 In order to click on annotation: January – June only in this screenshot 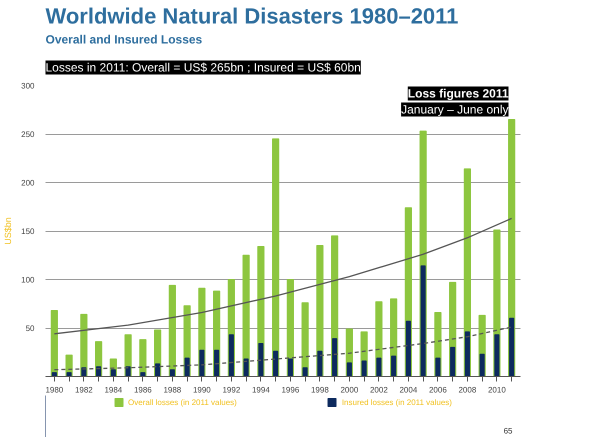, I will do `click(455, 109)`.